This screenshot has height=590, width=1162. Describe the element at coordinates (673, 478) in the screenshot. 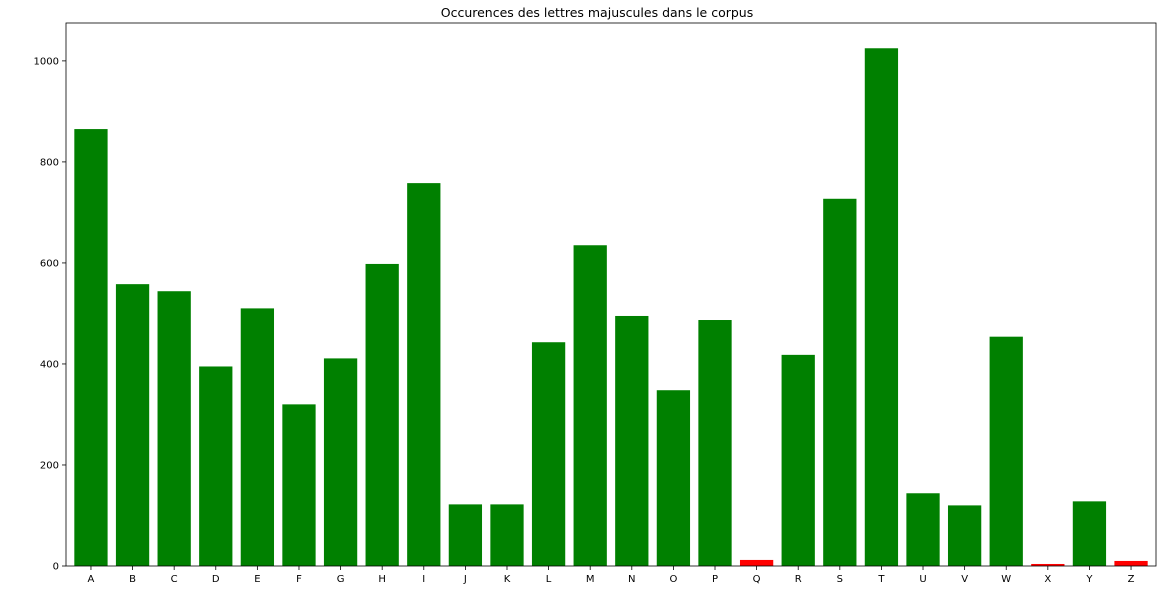

I see `bar-O` at that location.